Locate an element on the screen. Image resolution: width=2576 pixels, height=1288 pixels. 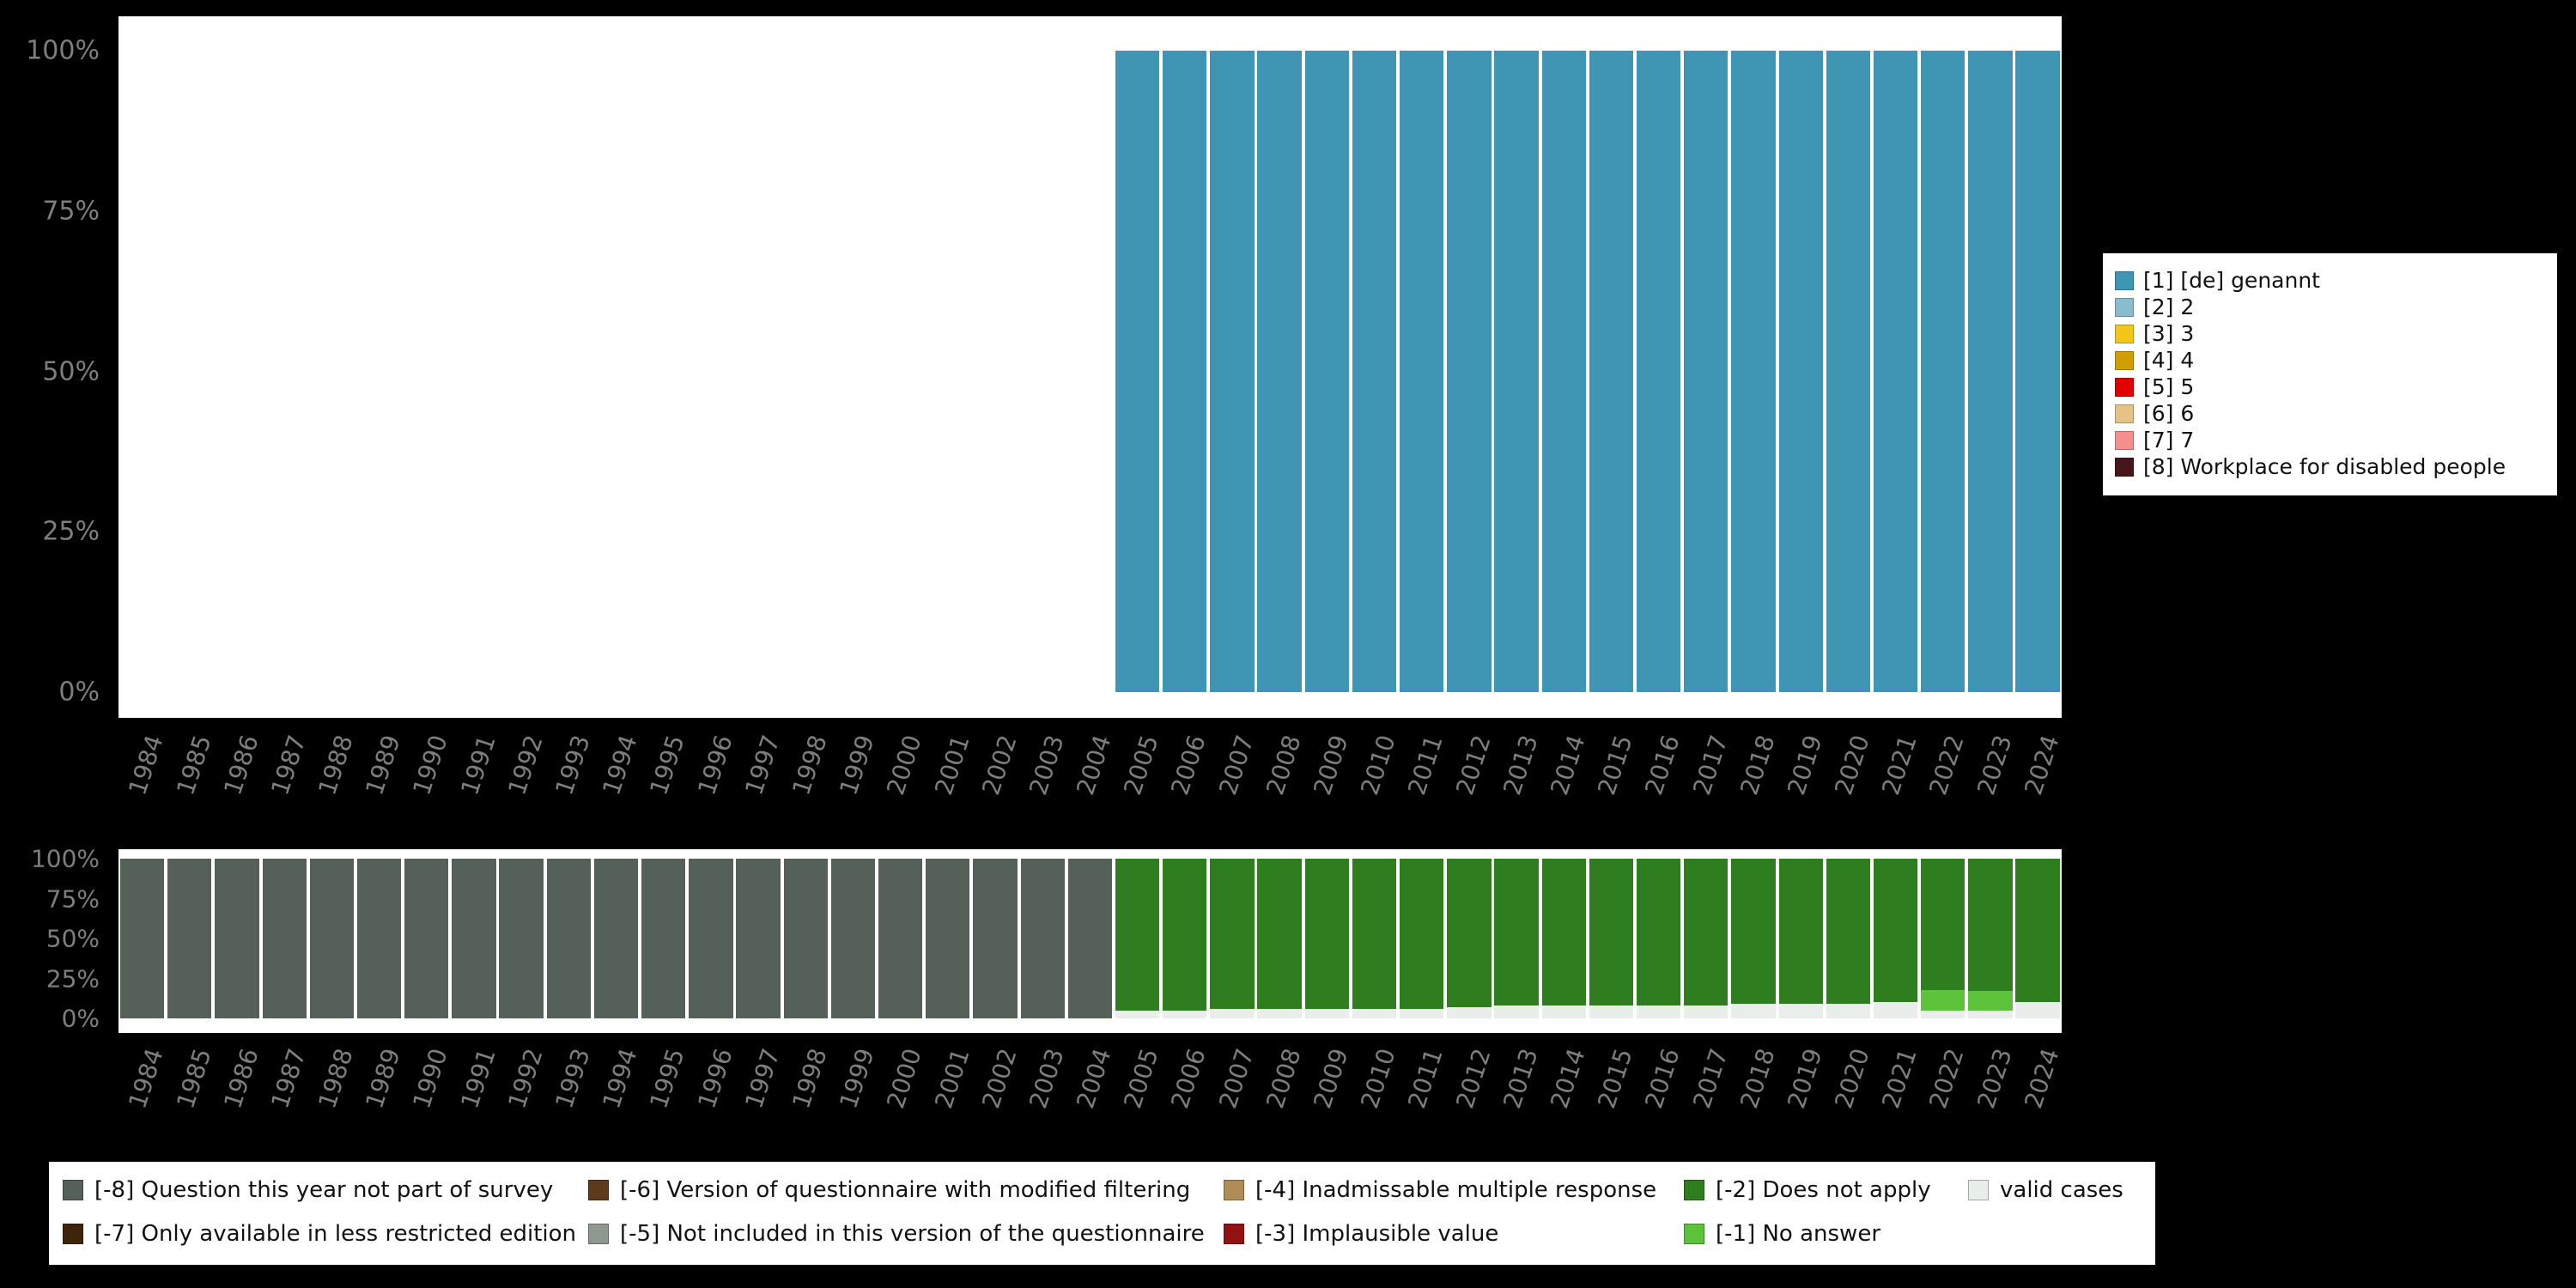
legend-label: [7] 7 is located at coordinates (2169, 441).